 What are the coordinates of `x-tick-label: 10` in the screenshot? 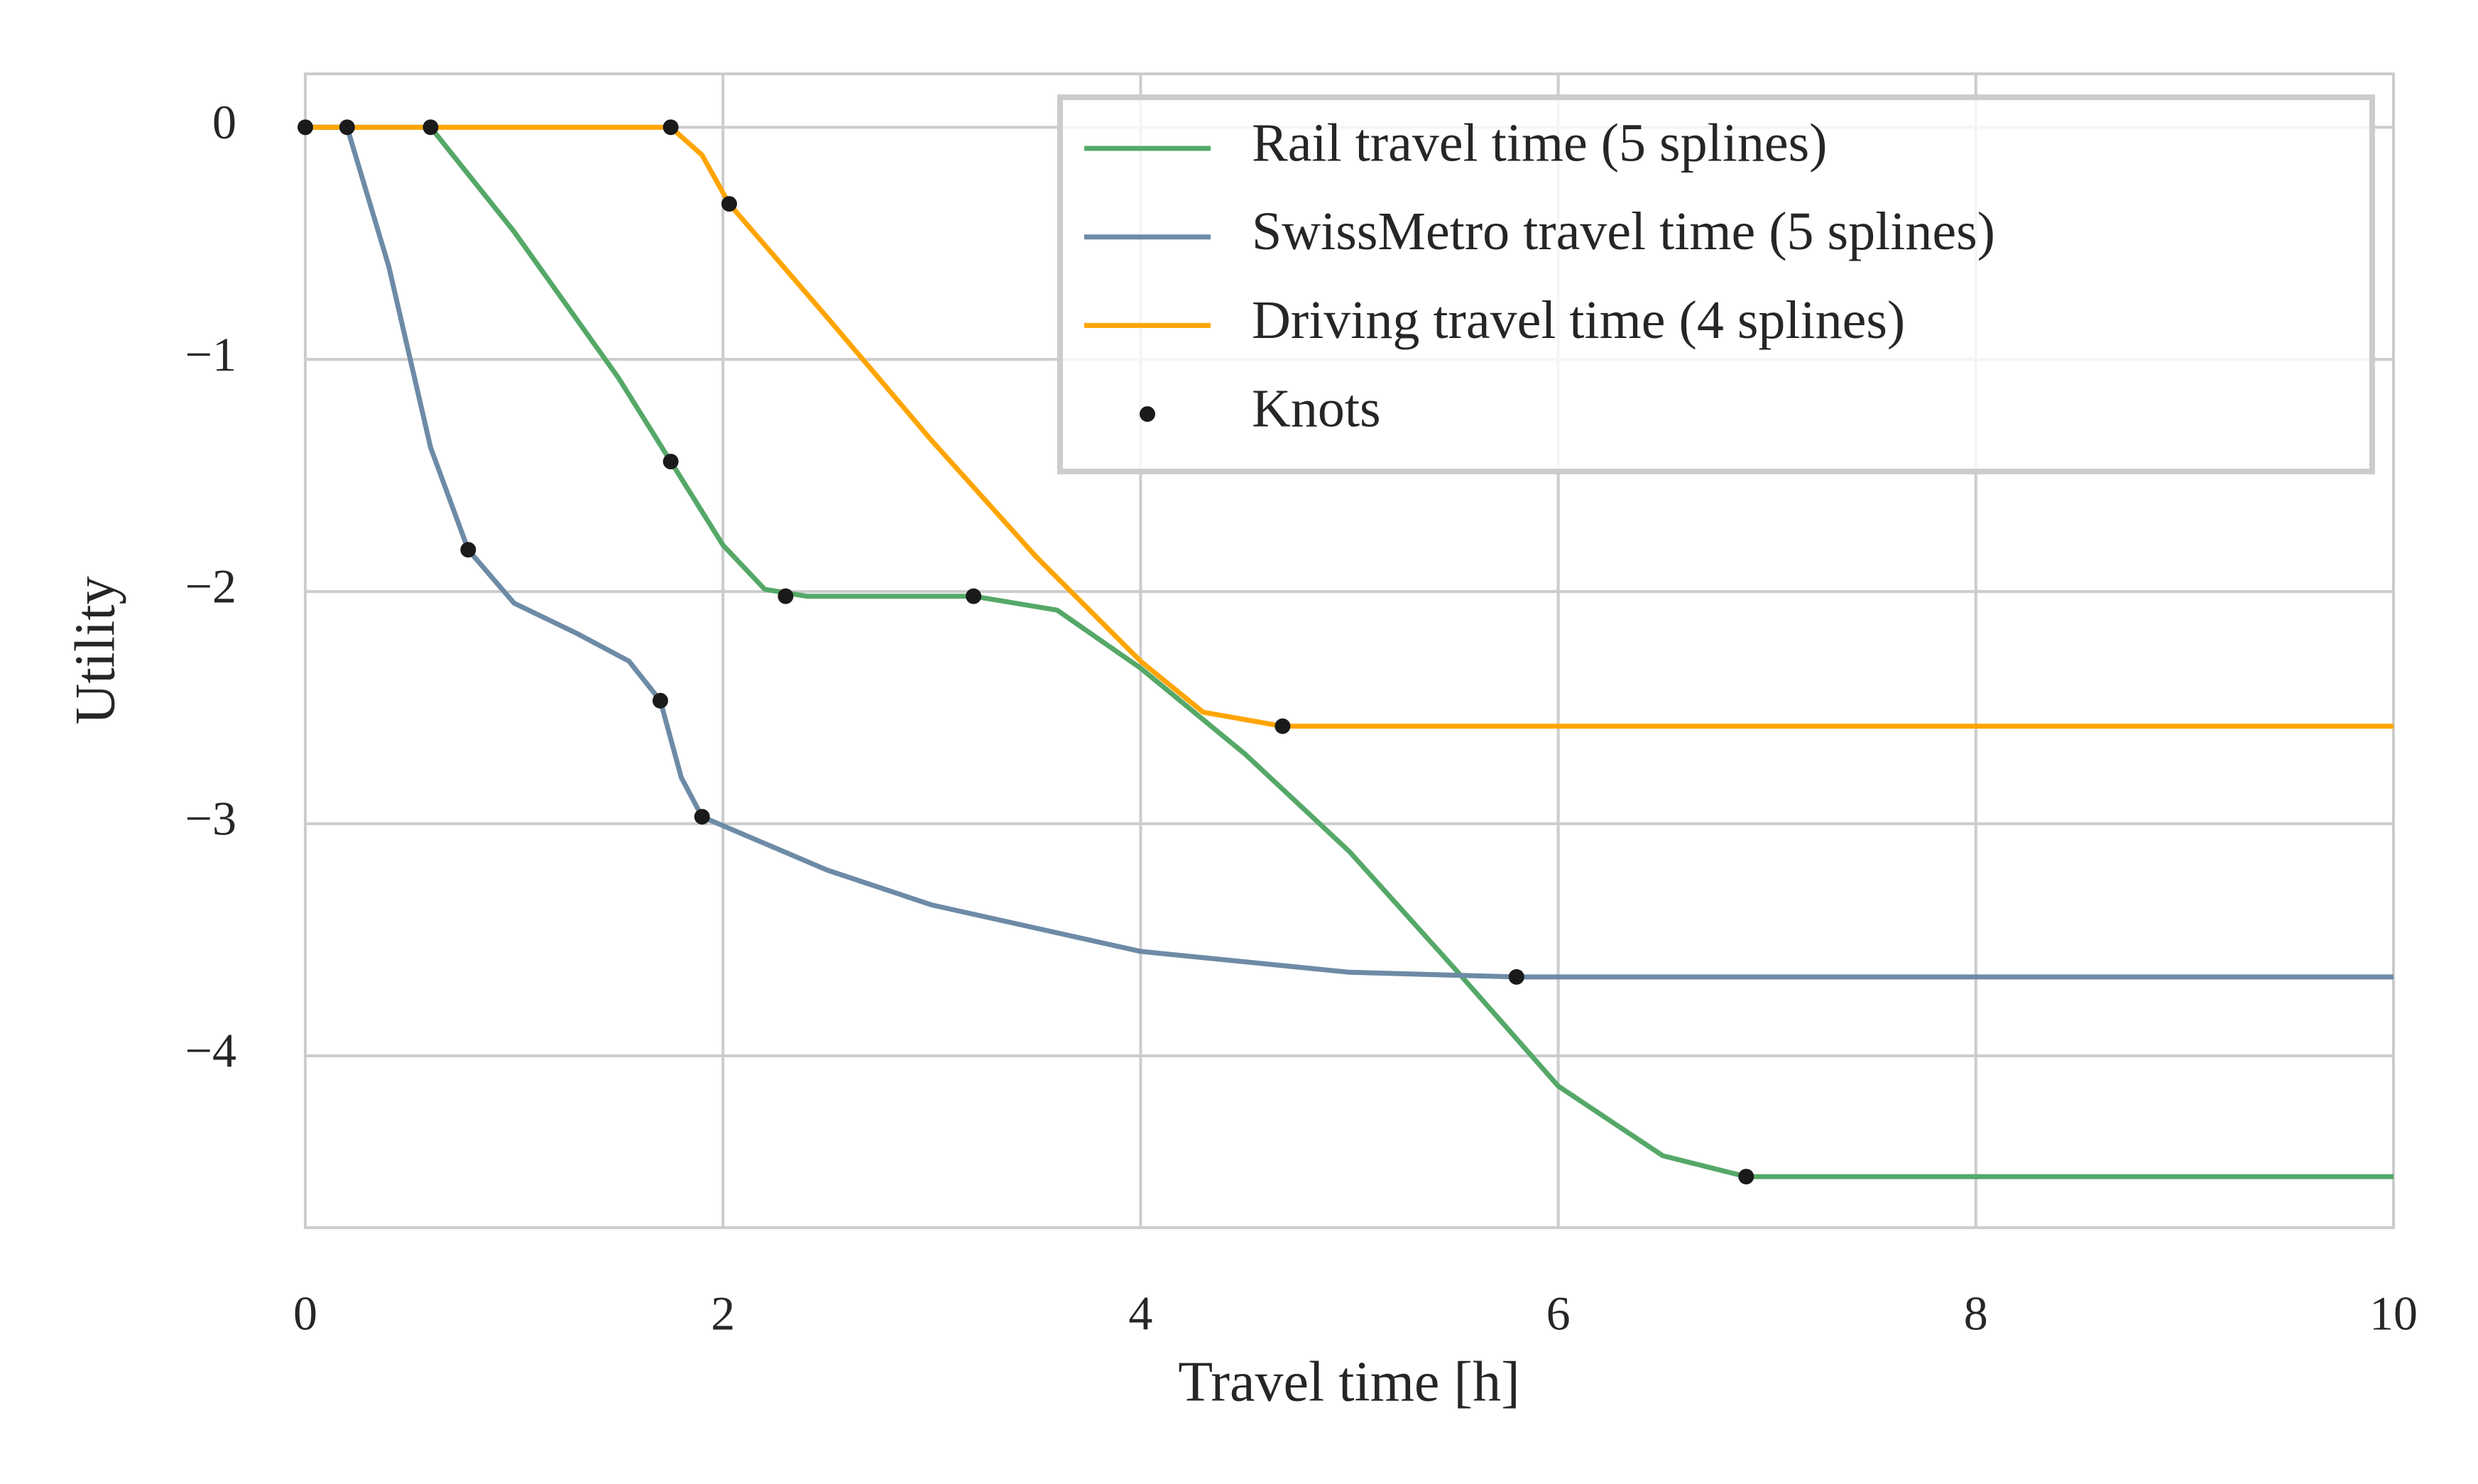 It's located at (2393, 1314).